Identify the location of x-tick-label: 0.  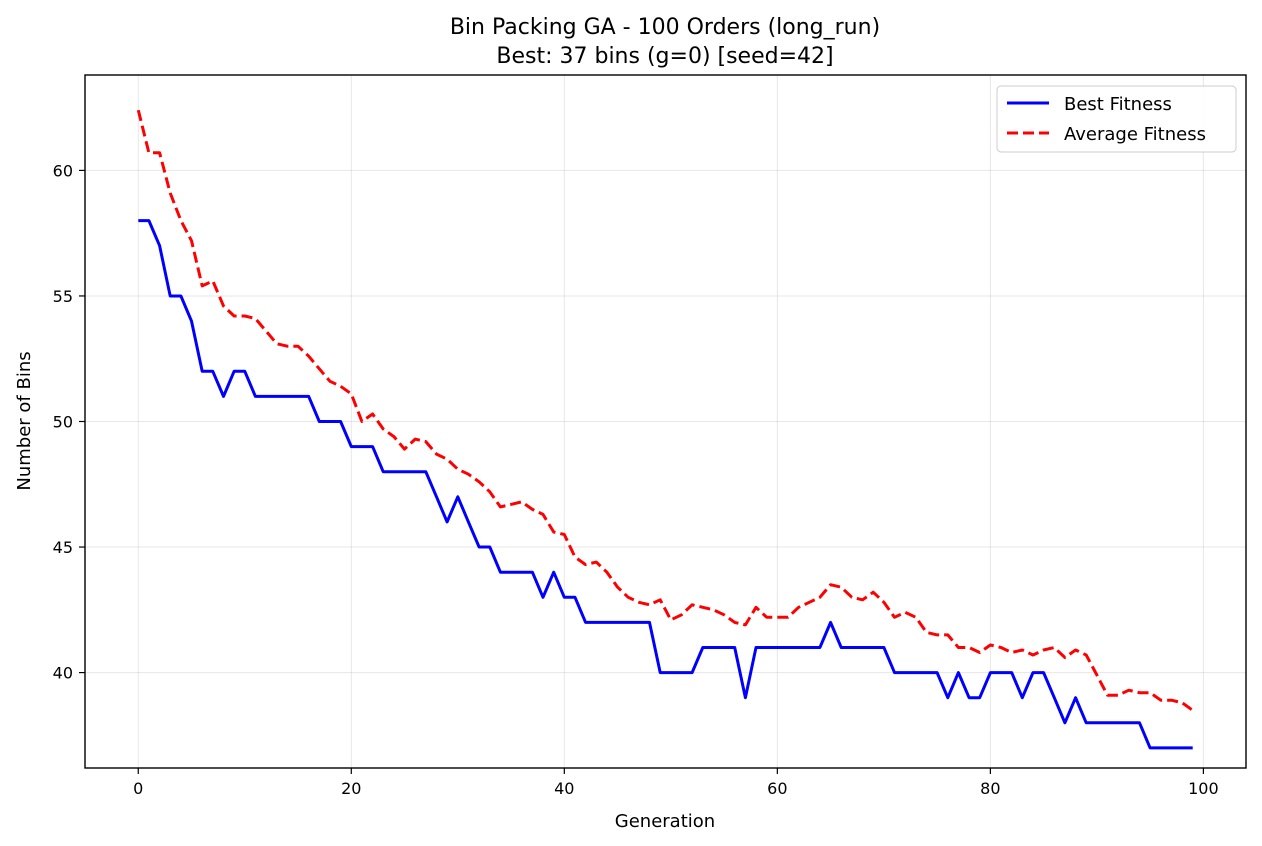
(138, 788).